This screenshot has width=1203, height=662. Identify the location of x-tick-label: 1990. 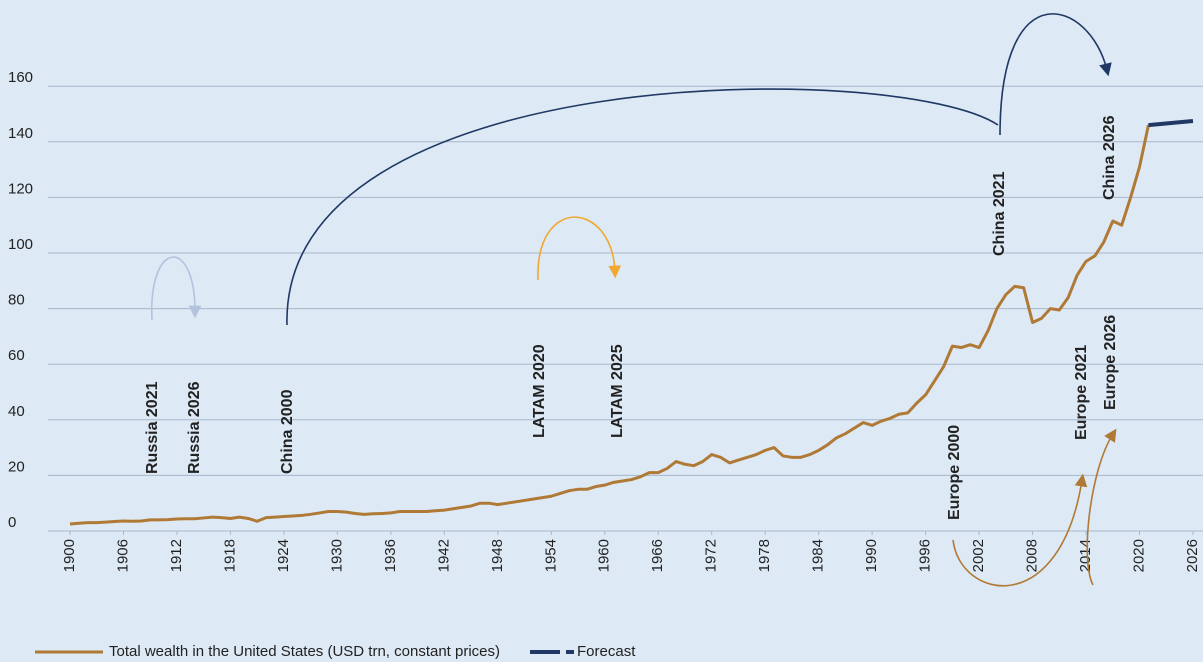
(871, 555).